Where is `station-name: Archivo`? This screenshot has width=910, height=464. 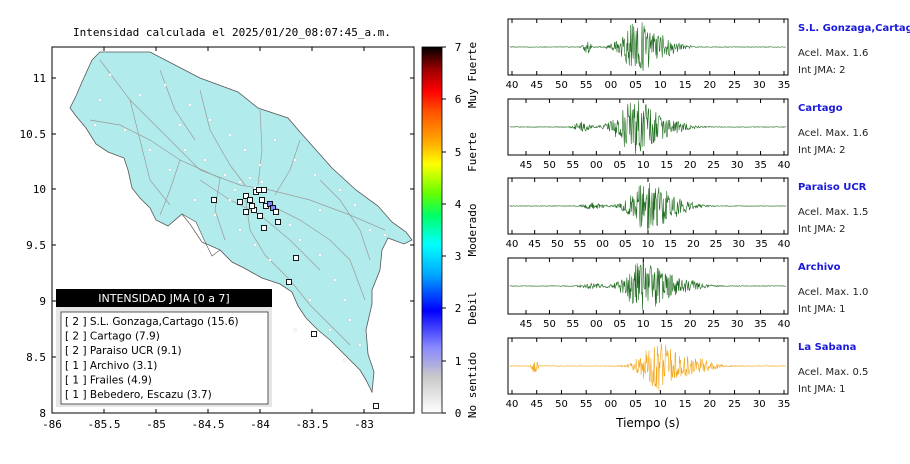
station-name: Archivo is located at coordinates (819, 267).